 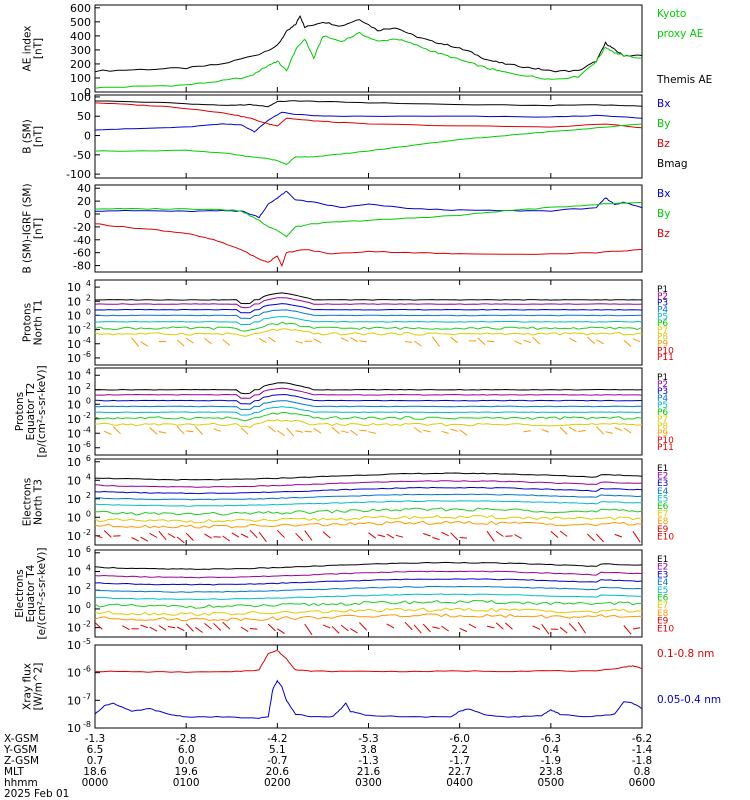 What do you see at coordinates (368, 399) in the screenshot?
I see `flux-line-p3` at bounding box center [368, 399].